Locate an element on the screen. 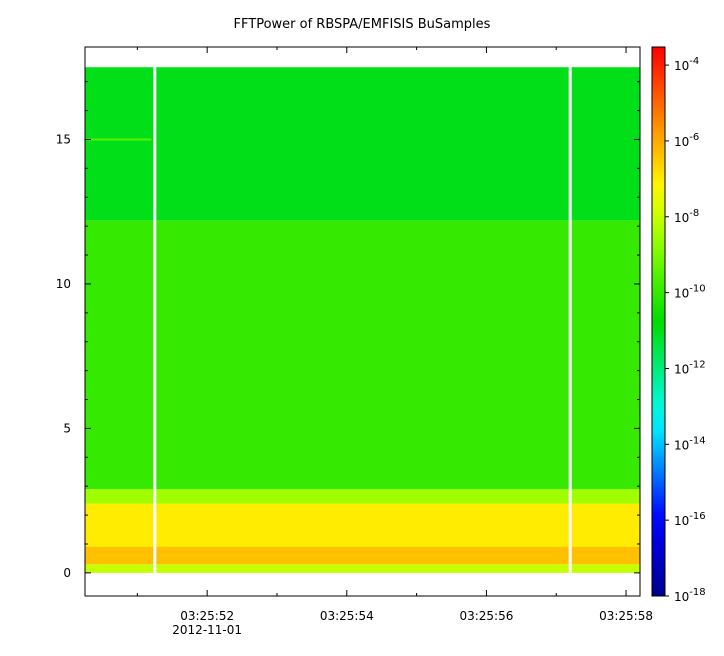 This screenshot has width=724, height=656. spectrogram-band-core is located at coordinates (362, 555).